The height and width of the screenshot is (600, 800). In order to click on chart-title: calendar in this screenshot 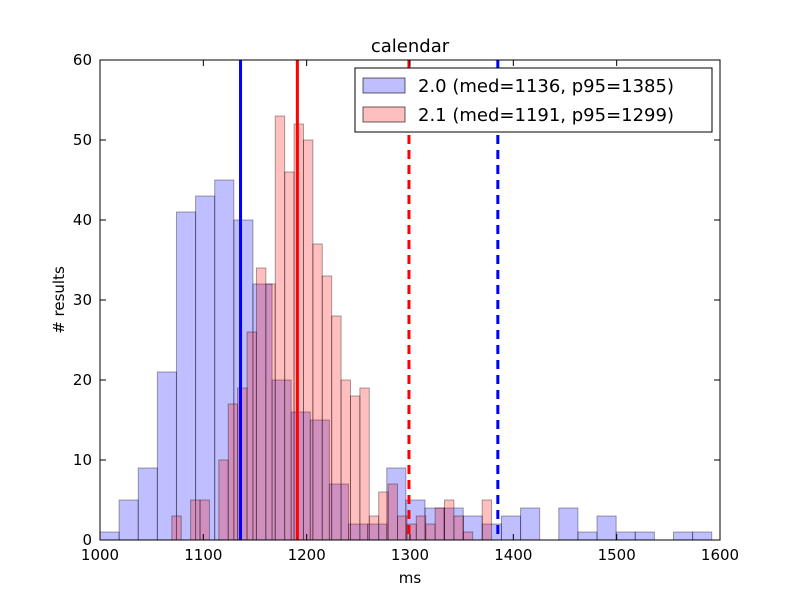, I will do `click(410, 46)`.